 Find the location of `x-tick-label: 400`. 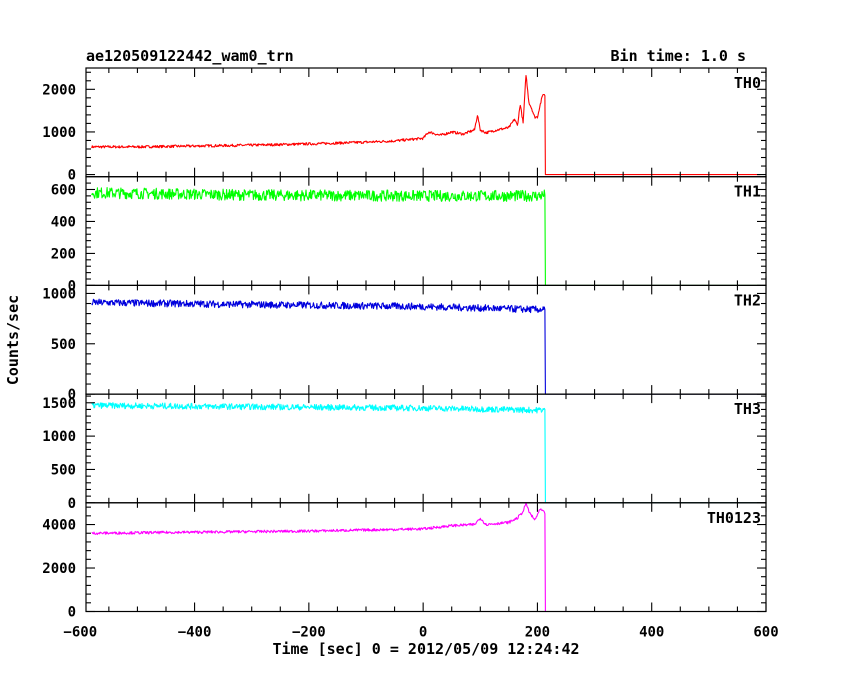

x-tick-label: 400 is located at coordinates (651, 633).